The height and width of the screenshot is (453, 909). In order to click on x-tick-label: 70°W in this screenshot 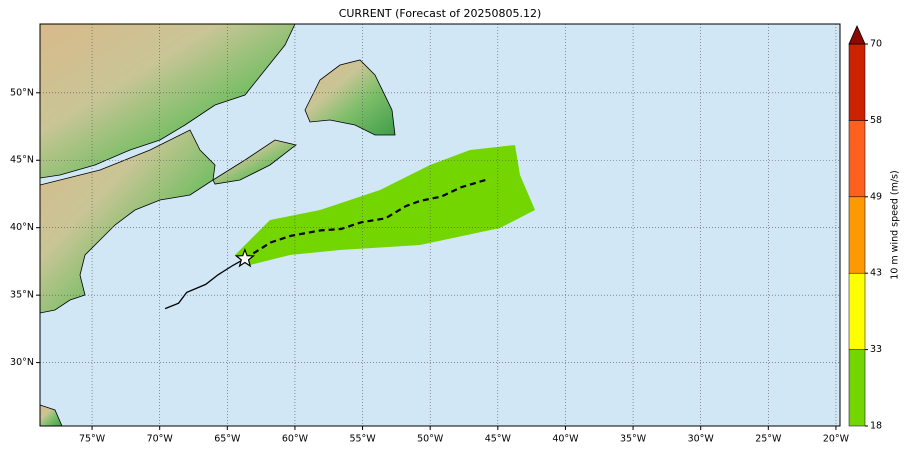, I will do `click(160, 439)`.